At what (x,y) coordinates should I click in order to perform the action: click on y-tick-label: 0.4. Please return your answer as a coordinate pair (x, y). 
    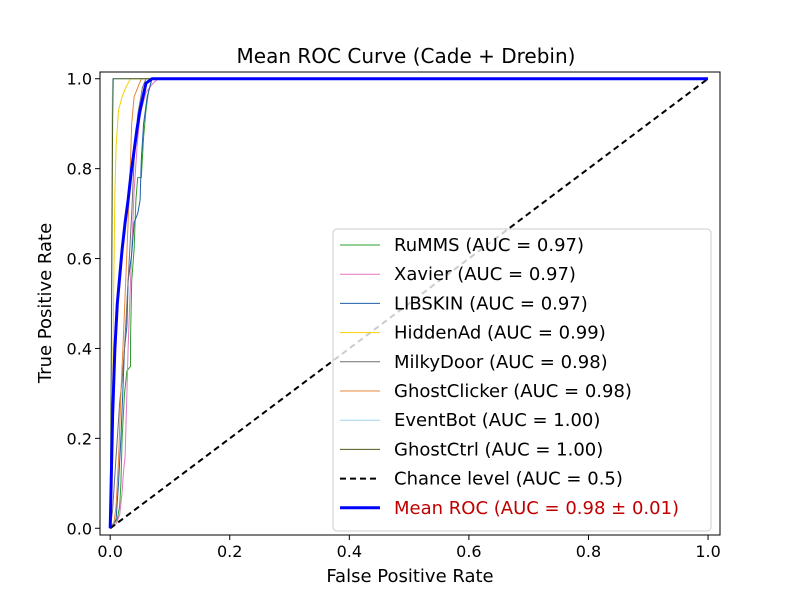
    Looking at the image, I should click on (79, 348).